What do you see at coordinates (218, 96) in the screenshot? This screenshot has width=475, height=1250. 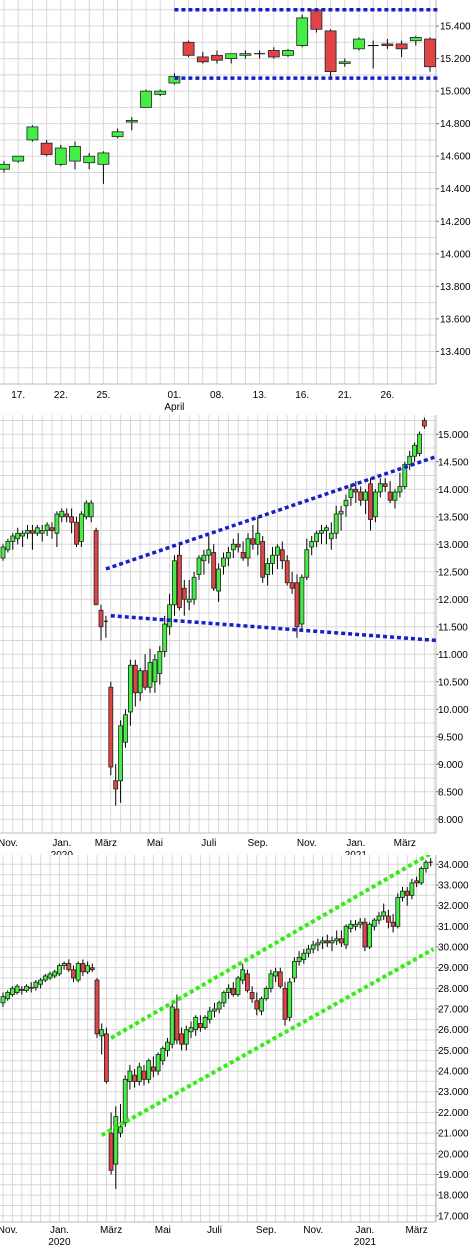 I see `candles` at bounding box center [218, 96].